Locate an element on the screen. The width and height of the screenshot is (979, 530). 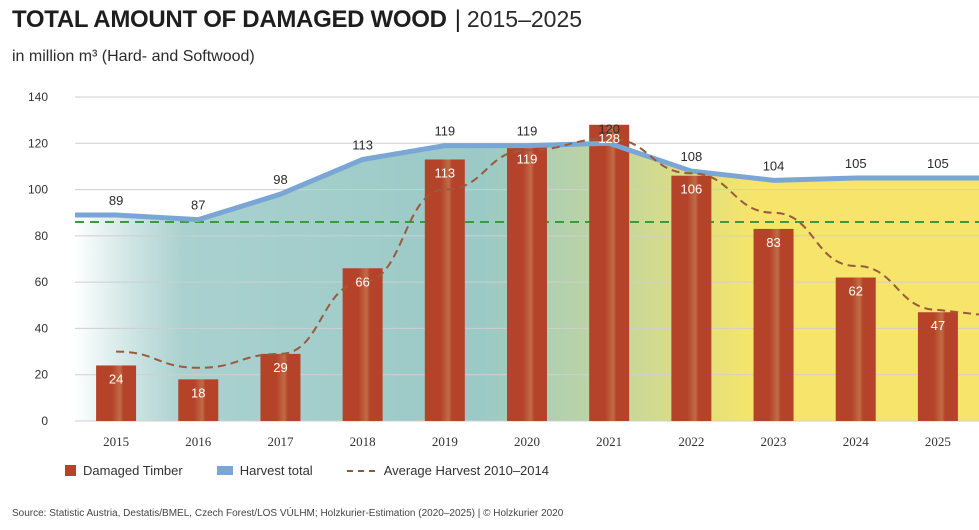
legend-label-average: Average Harvest 2010–2014 is located at coordinates (466, 470).